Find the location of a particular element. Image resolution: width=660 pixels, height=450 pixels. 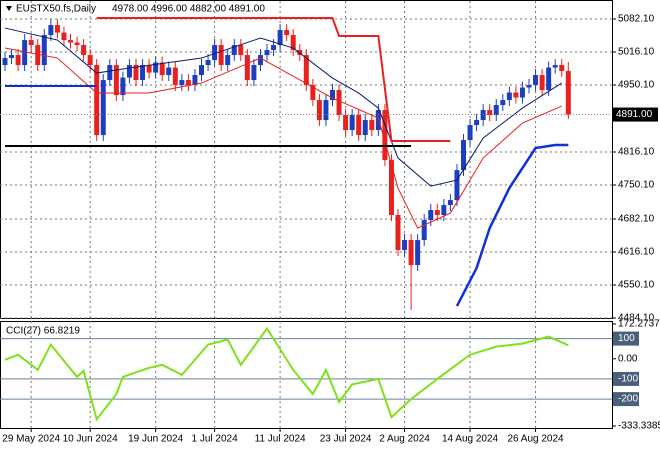

y-tick-label: 4816.10 is located at coordinates (636, 152).